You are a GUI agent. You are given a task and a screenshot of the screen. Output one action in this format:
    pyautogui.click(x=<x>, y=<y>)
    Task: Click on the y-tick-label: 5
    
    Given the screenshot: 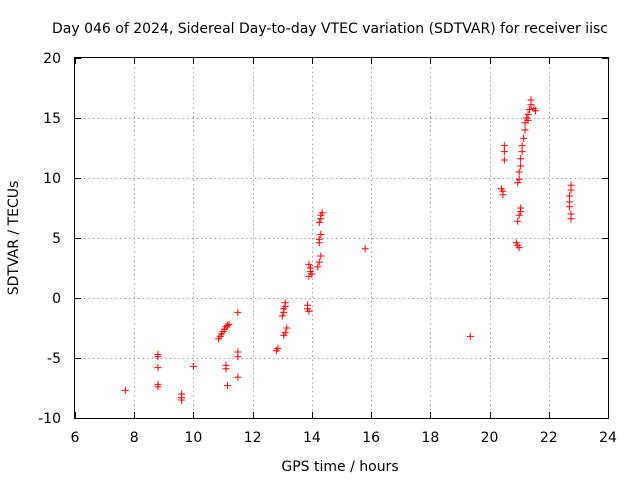 What is the action you would take?
    pyautogui.click(x=56, y=239)
    